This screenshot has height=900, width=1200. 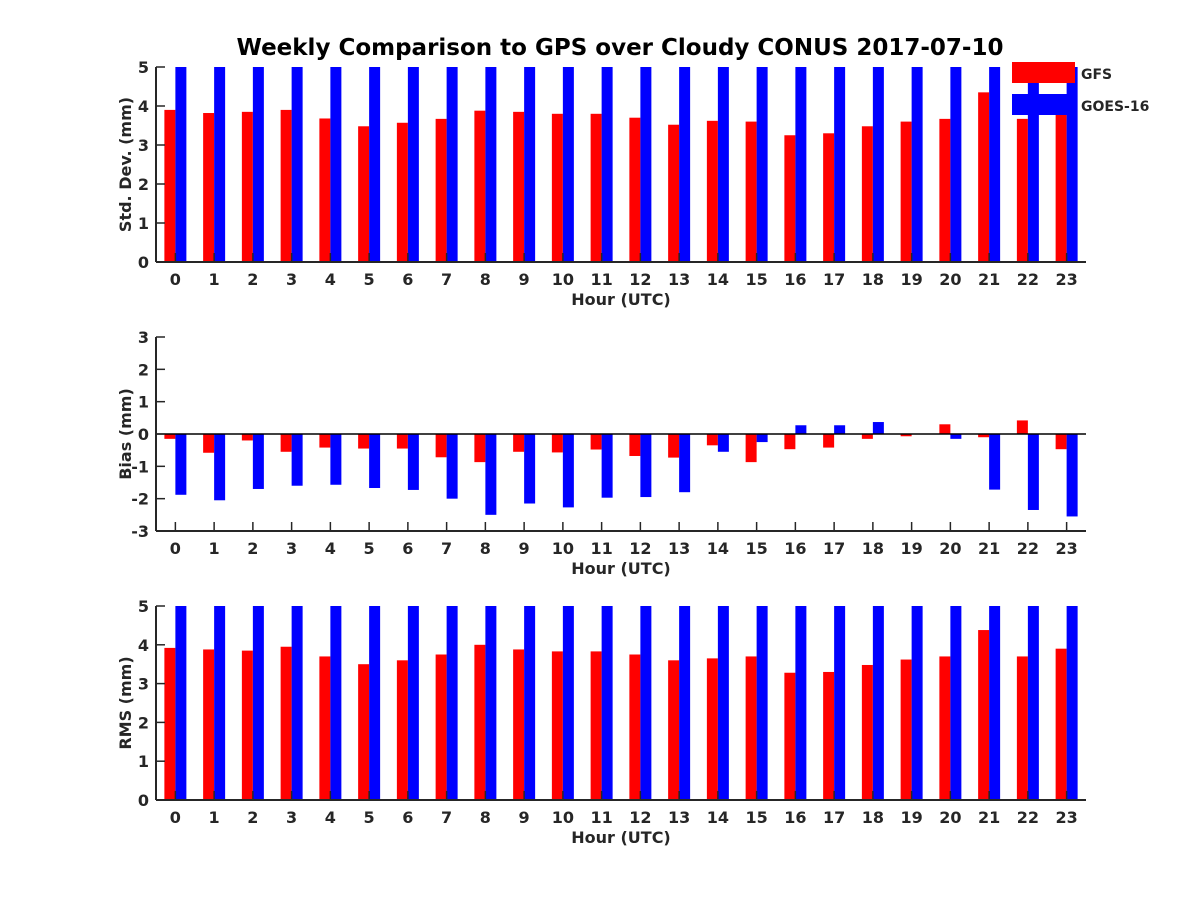 I want to click on x-tick-label: 18, so click(x=873, y=817).